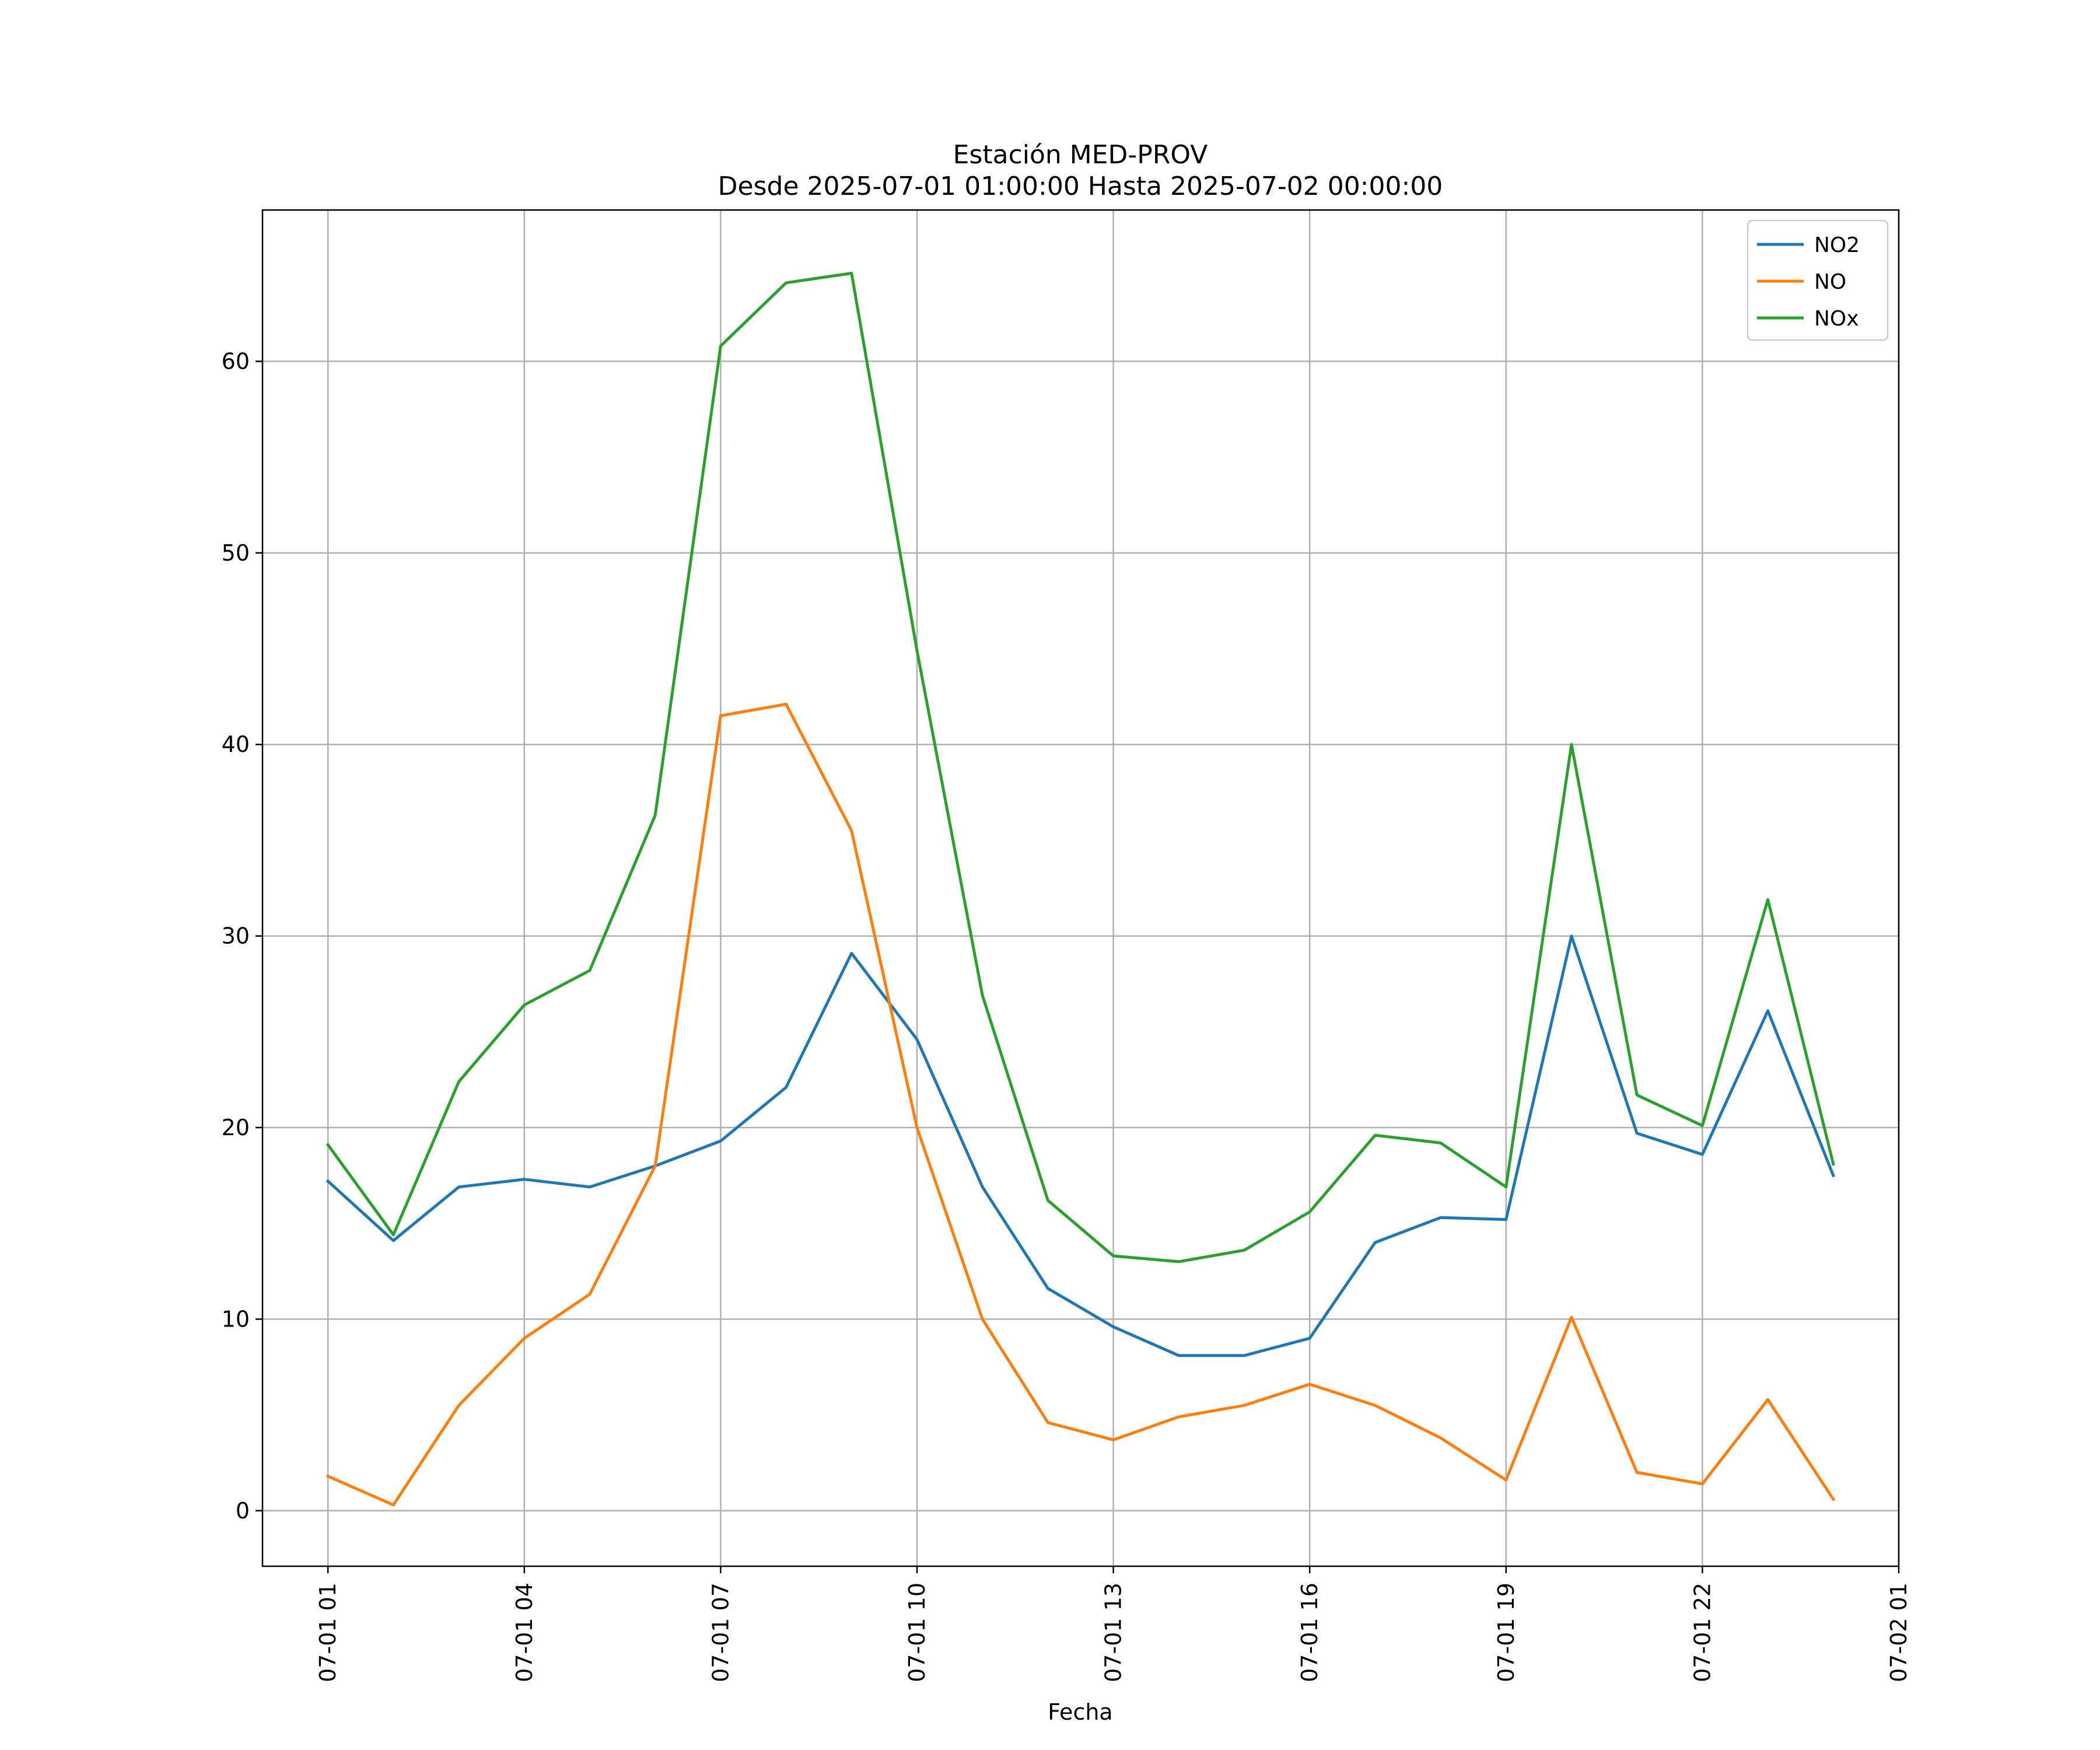 The image size is (2100, 1750). Describe the element at coordinates (1309, 1632) in the screenshot. I see `x-tick-label: 07-01 16` at that location.